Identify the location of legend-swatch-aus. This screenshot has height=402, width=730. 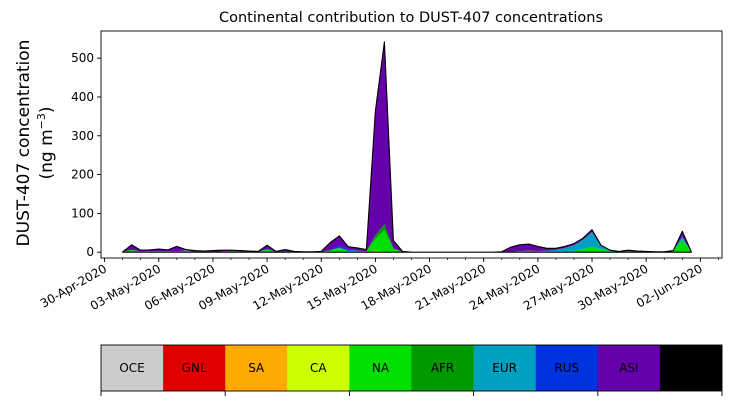
(691, 368).